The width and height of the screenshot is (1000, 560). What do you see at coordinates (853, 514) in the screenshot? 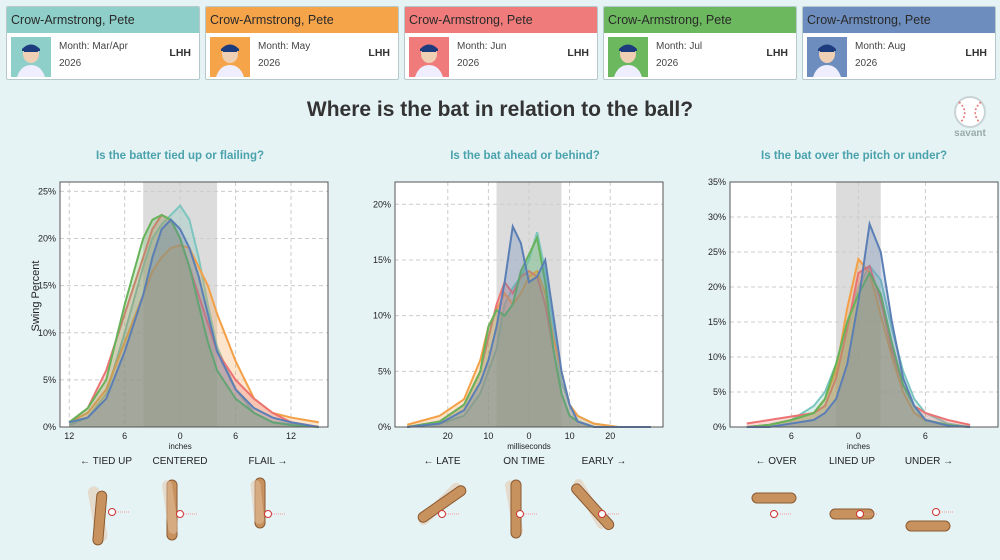
I see `bat-lined-up-illustration` at bounding box center [853, 514].